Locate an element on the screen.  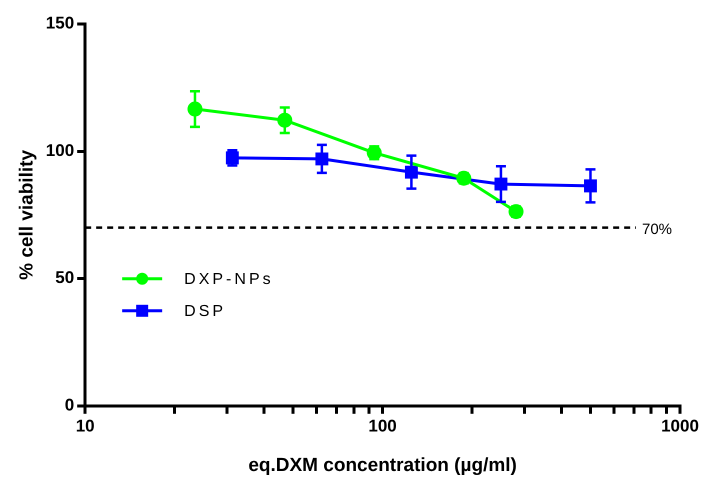
legend-label: DXP-NPs is located at coordinates (229, 279).